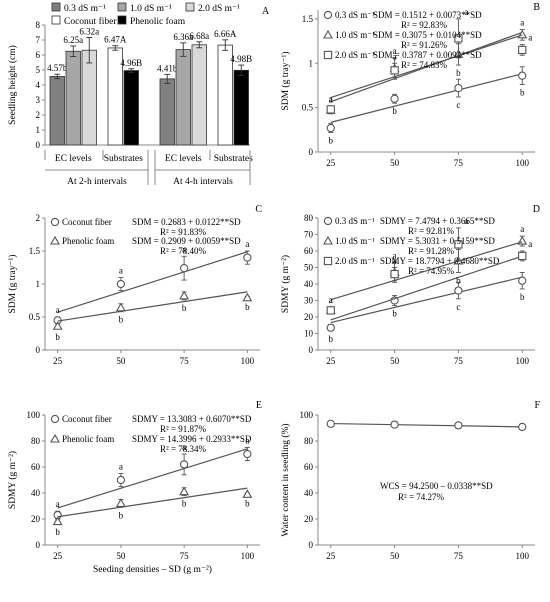 Image resolution: width=550 pixels, height=602 pixels. Describe the element at coordinates (308, 108) in the screenshot. I see `y-tick-label: 0.5` at that location.